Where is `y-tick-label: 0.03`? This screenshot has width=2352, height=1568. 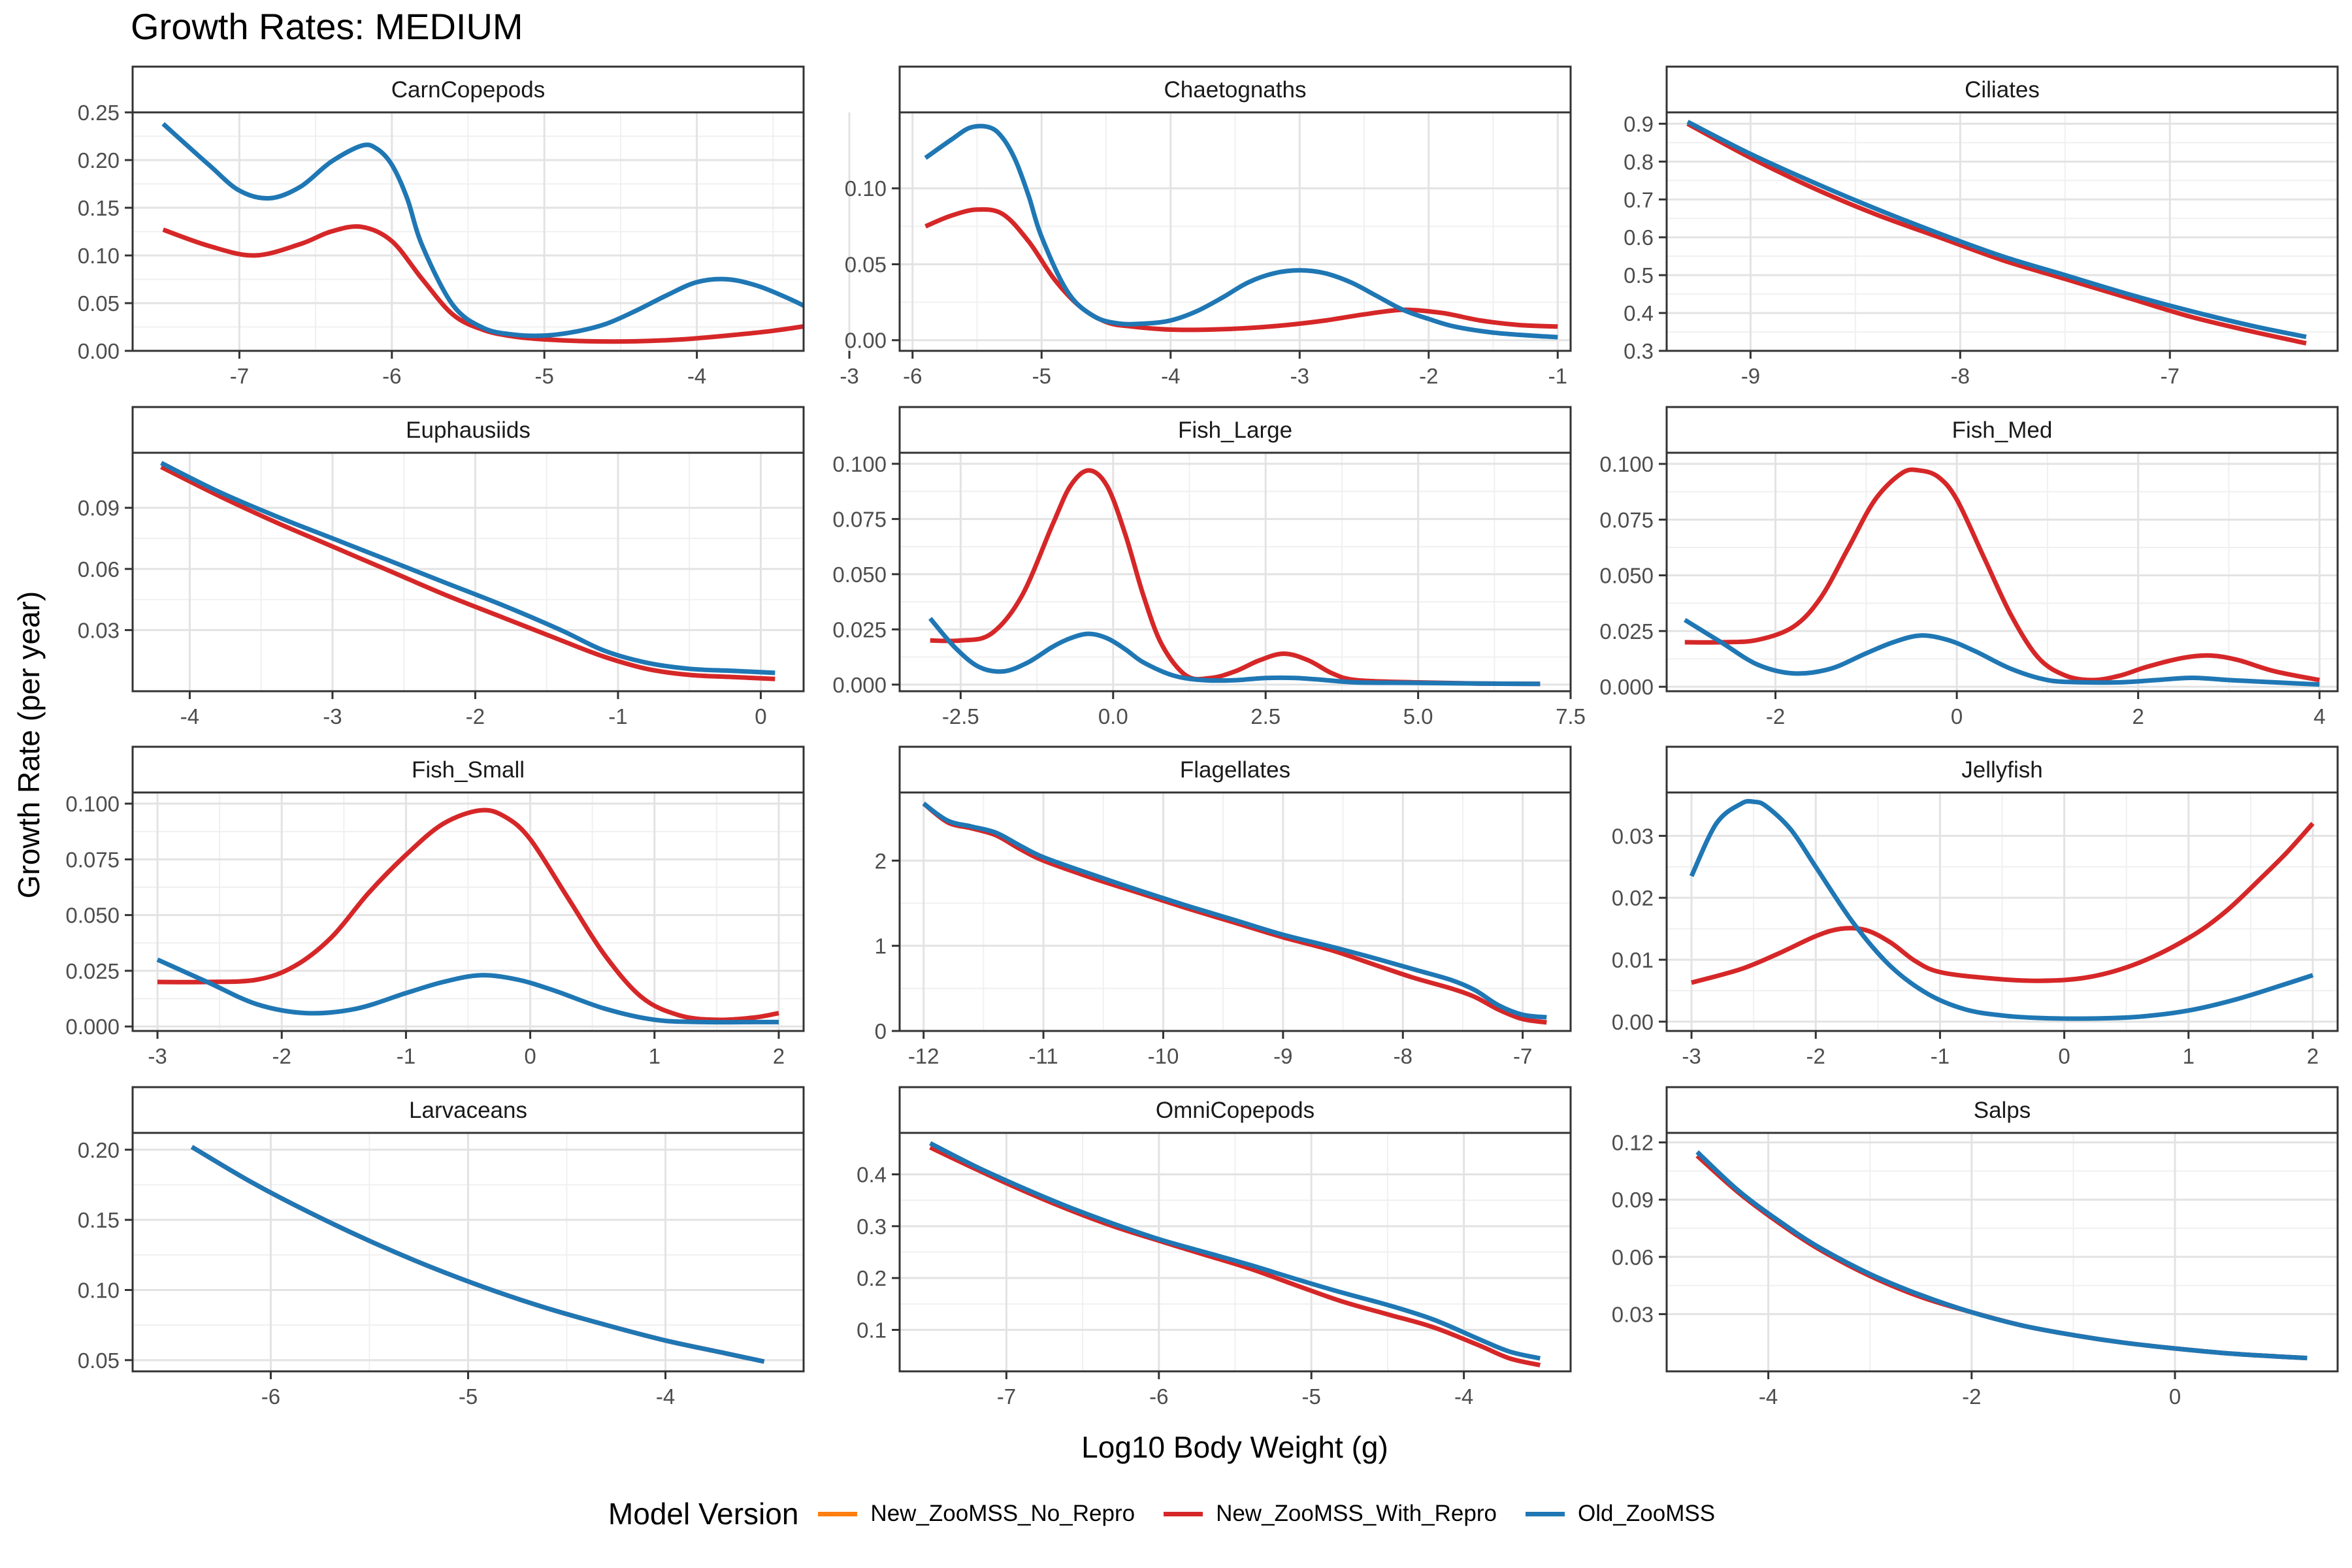 y-tick-label: 0.03 is located at coordinates (1633, 1314).